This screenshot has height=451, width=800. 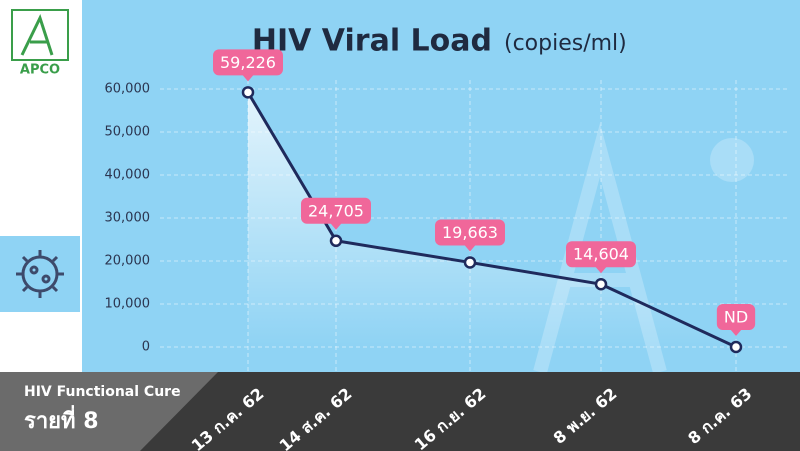 What do you see at coordinates (61, 419) in the screenshot?
I see `case-number: รายที่ 8` at bounding box center [61, 419].